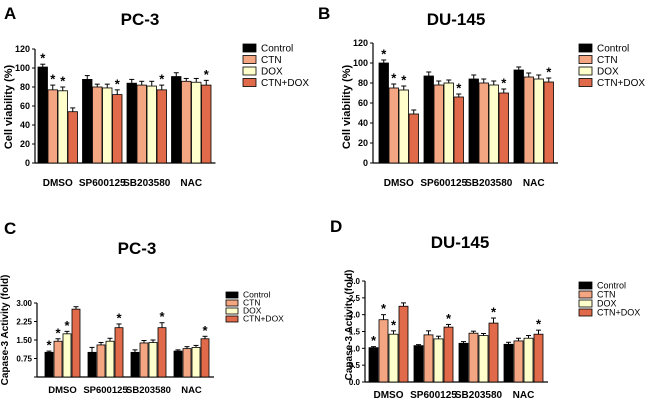 The image size is (650, 414). What do you see at coordinates (24, 322) in the screenshot?
I see `y-tick-label: 2.25` at bounding box center [24, 322].